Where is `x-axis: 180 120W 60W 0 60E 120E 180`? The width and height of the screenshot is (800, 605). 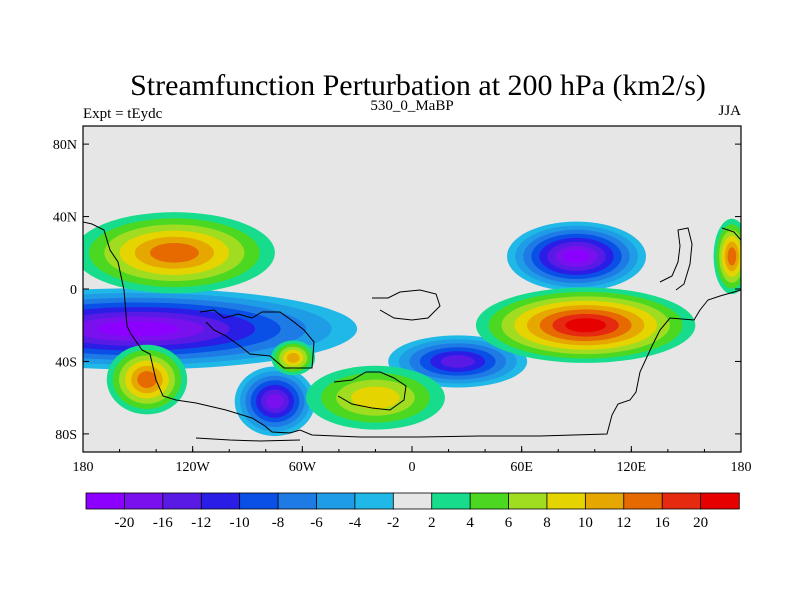 x-axis: 180 120W 60W 0 60E 120E 180 is located at coordinates (412, 460).